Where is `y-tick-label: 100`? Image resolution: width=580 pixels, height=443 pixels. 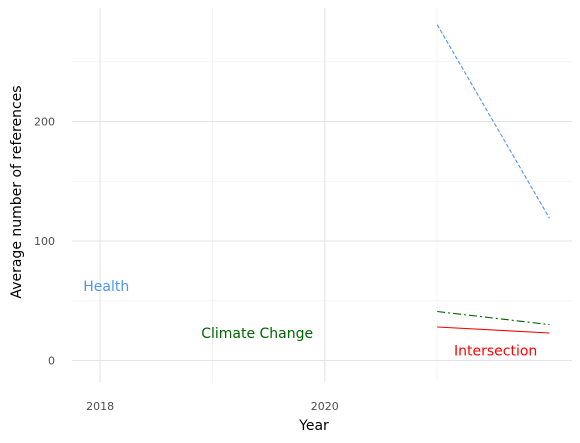 y-tick-label: 100 is located at coordinates (44, 241).